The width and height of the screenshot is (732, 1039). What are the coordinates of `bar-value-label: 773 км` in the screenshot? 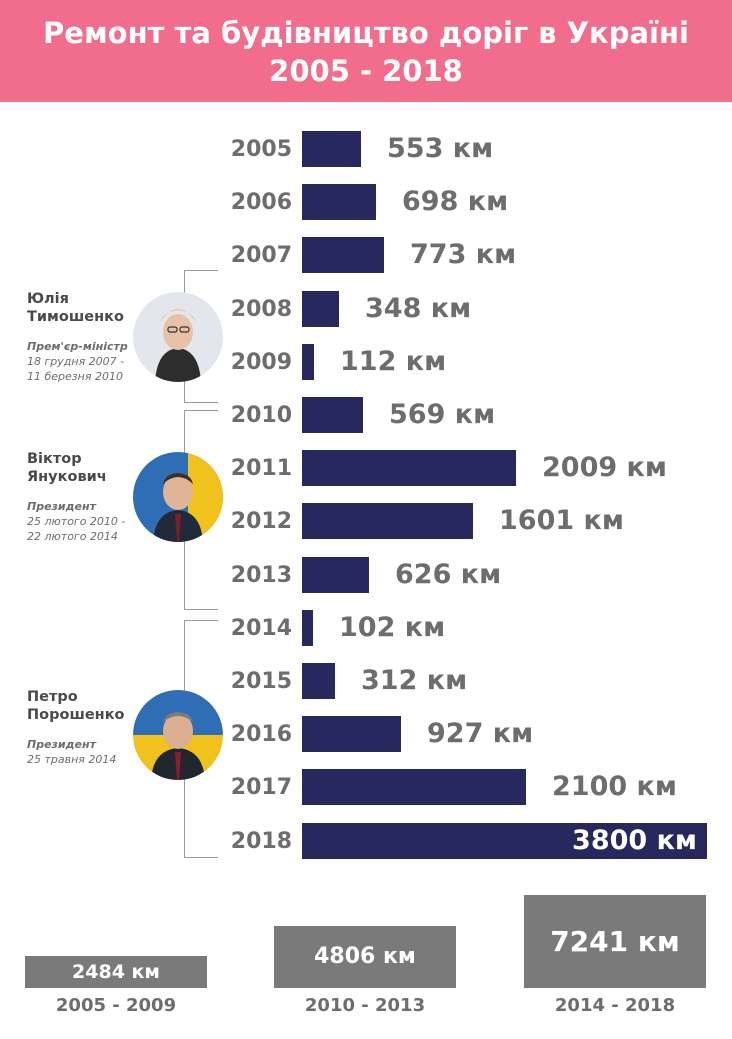 It's located at (463, 254).